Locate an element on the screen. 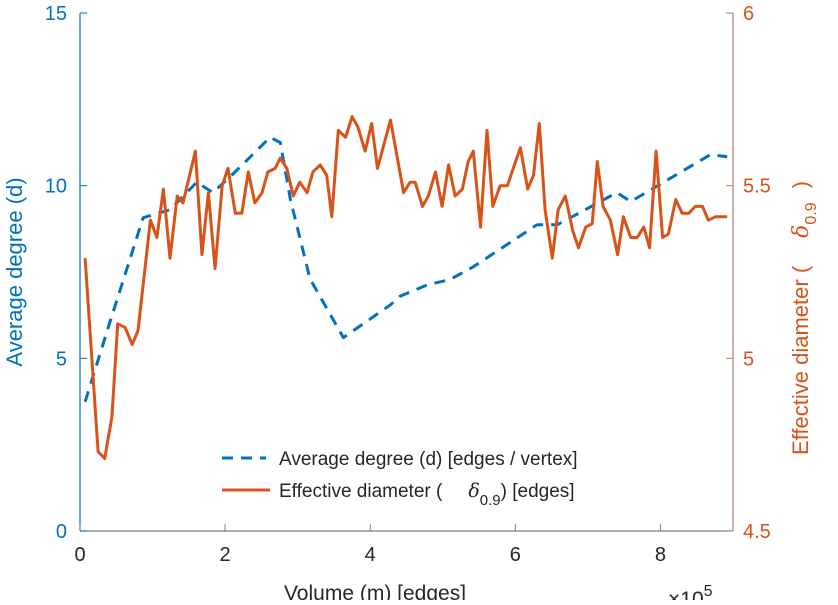  x-axis-exponent: ×105 is located at coordinates (690, 591).